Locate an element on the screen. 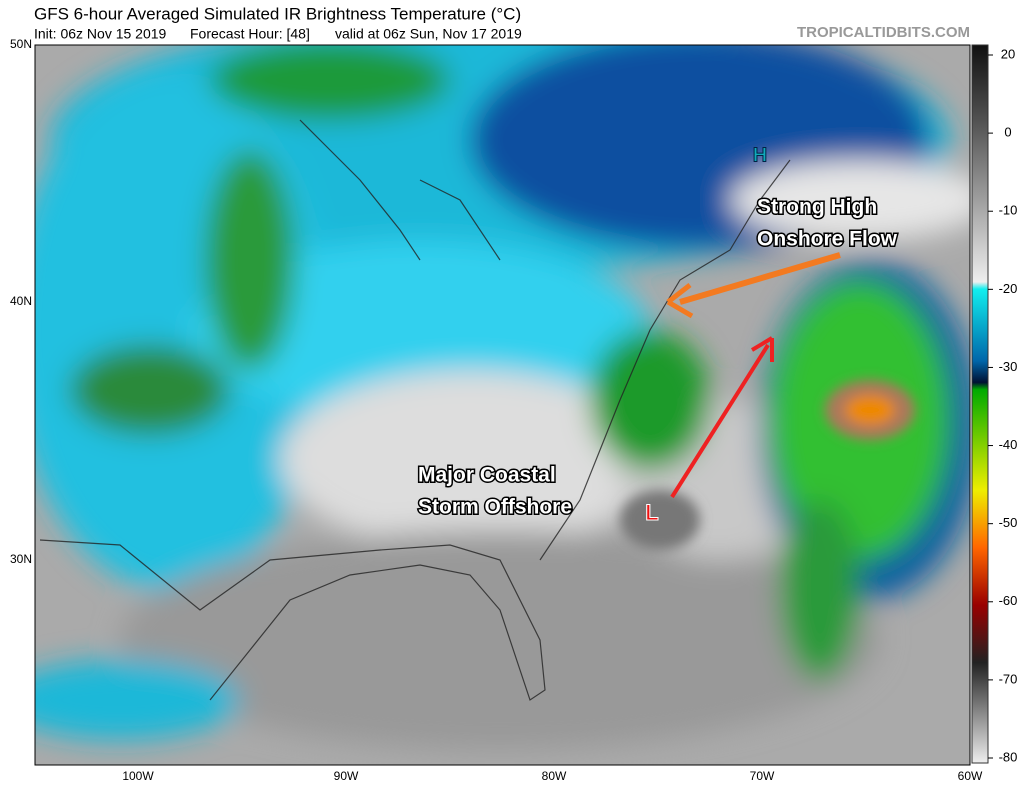 The image size is (1024, 786). valid-time: valid at 06z Sun, Nov 17 2019 is located at coordinates (428, 34).